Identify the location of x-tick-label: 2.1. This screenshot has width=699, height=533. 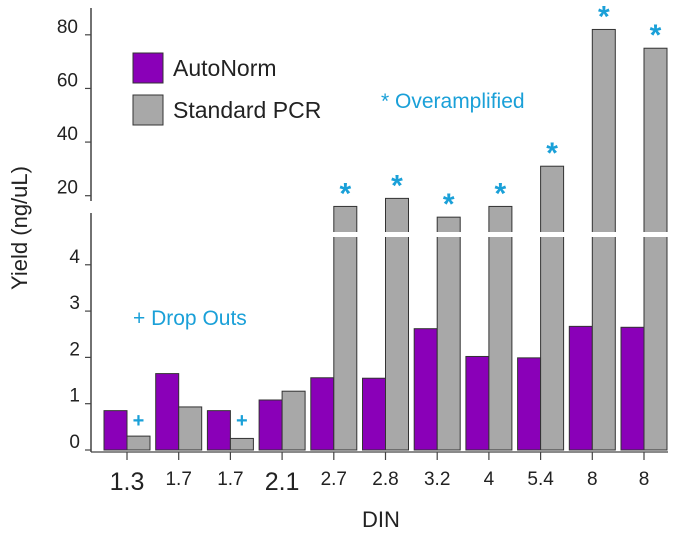
(282, 482).